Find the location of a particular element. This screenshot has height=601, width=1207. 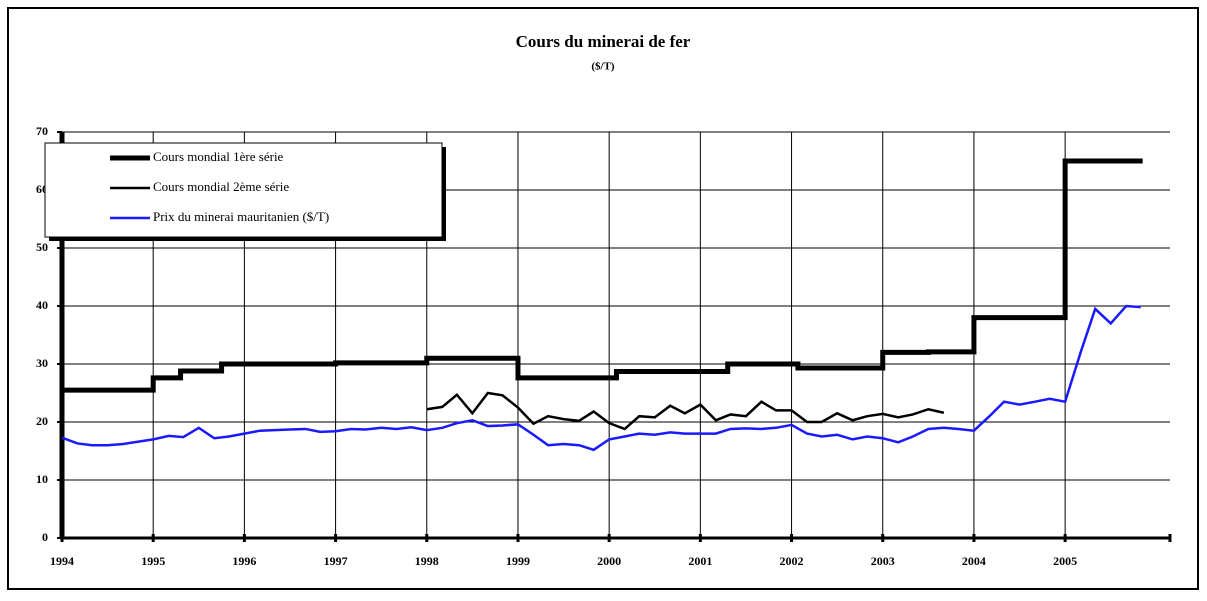

x-tick-label: 1994 is located at coordinates (62, 561).